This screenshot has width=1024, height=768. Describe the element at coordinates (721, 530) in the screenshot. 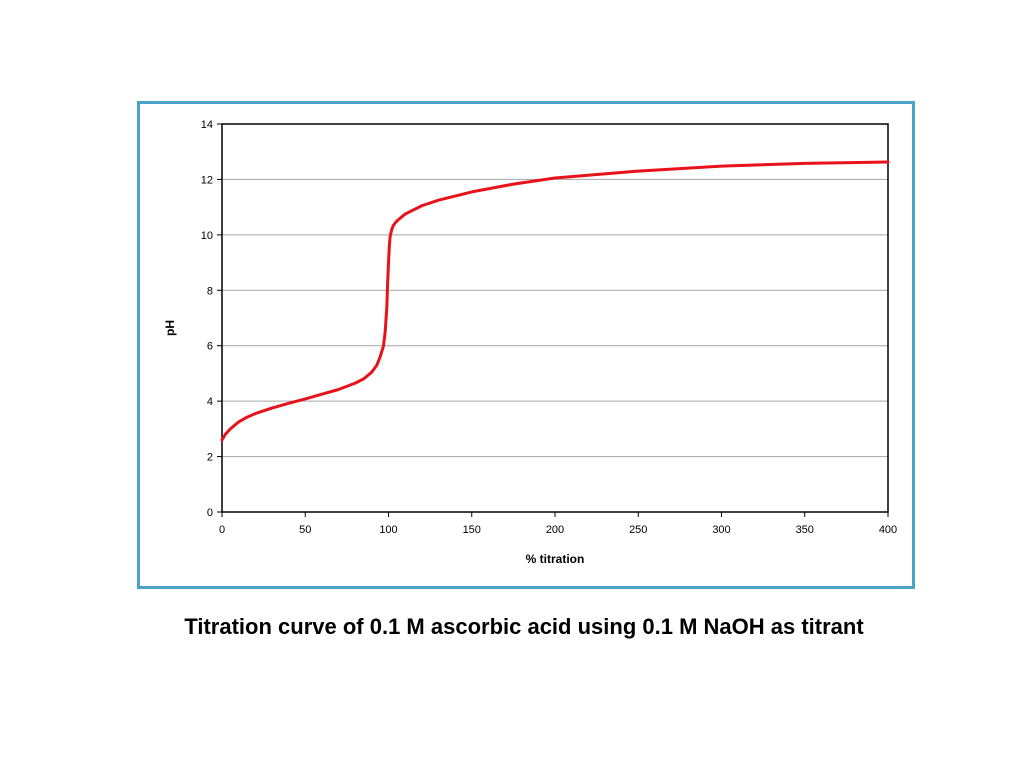

I see `x-tick-label: 300` at that location.